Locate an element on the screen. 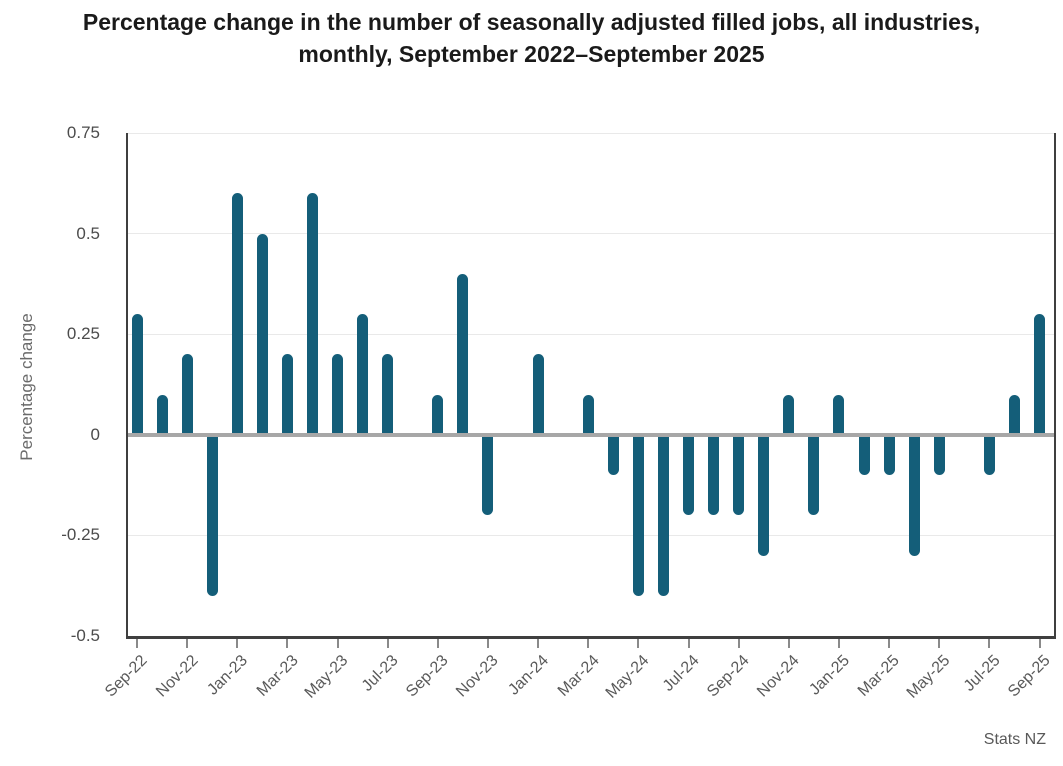  x-tick-label: Jan-25 is located at coordinates (829, 675).